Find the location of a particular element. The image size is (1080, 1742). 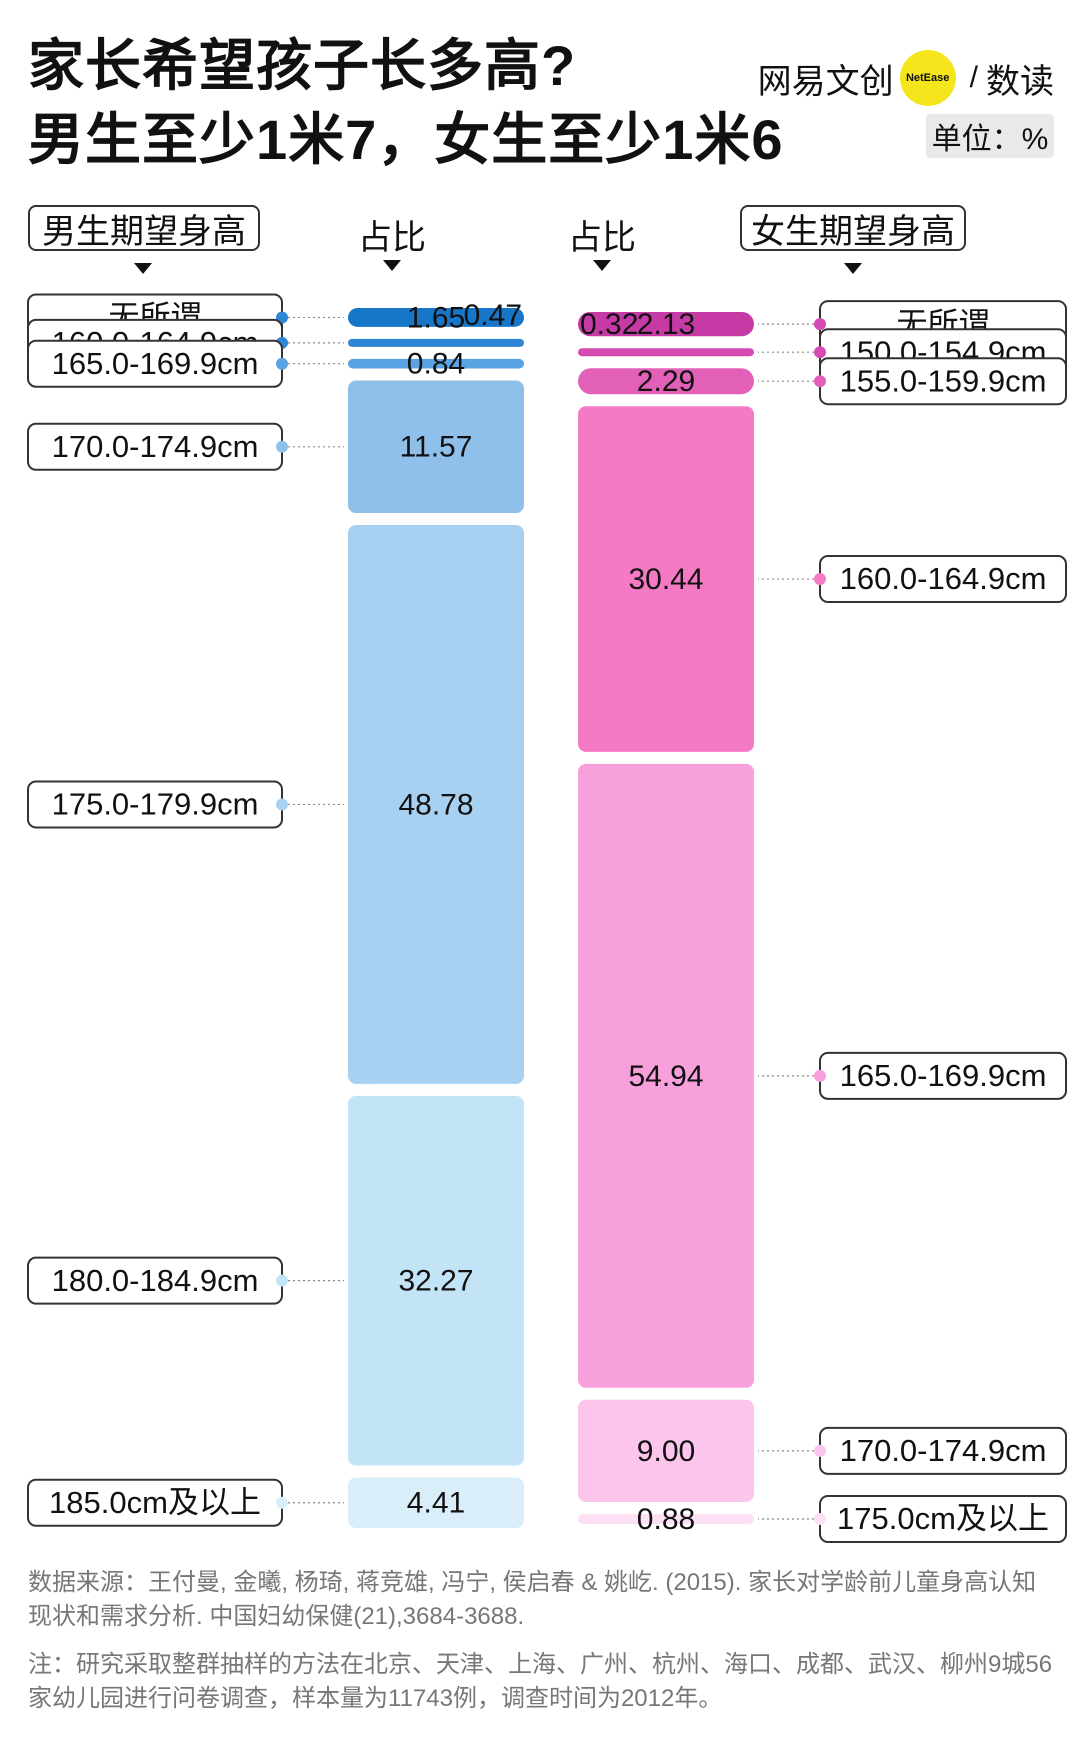

male-category-label-3: 170.0-174.9cm is located at coordinates (155, 446).